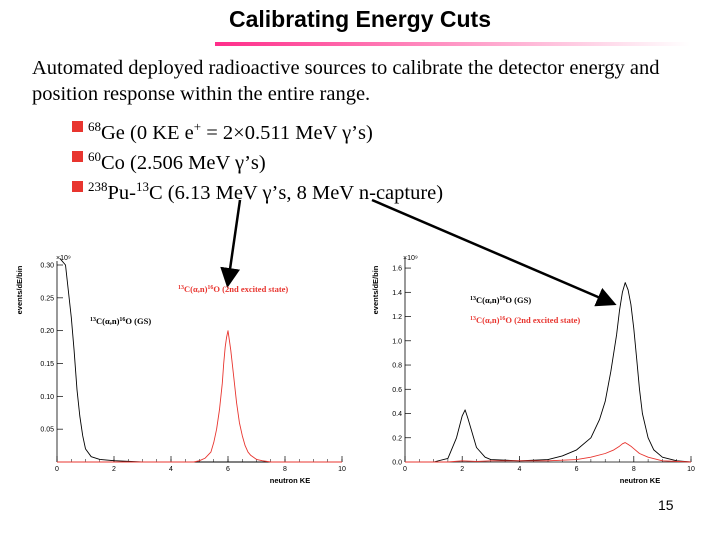 This screenshot has width=720, height=540. What do you see at coordinates (121, 192) in the screenshot?
I see `bullet-text: Pu-` at bounding box center [121, 192].